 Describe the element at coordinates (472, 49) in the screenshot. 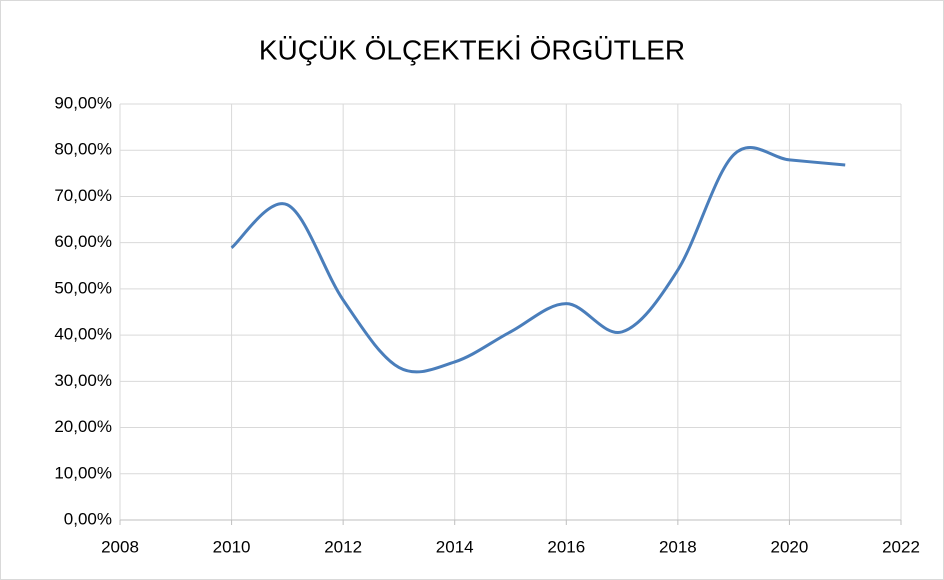

I see `chart-title: KÜÇÜK ÖLÇEKTEKİ ÖRGÜTLER` at that location.